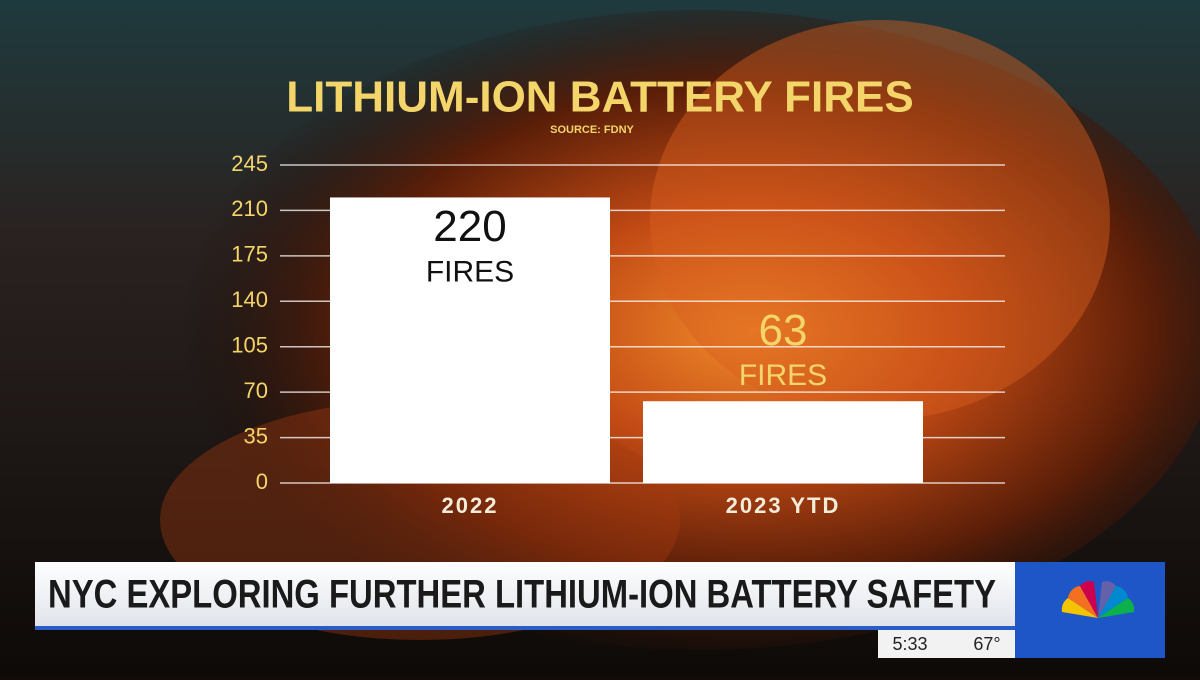 The height and width of the screenshot is (680, 1200). What do you see at coordinates (256, 390) in the screenshot?
I see `y-tick-label: 70` at bounding box center [256, 390].